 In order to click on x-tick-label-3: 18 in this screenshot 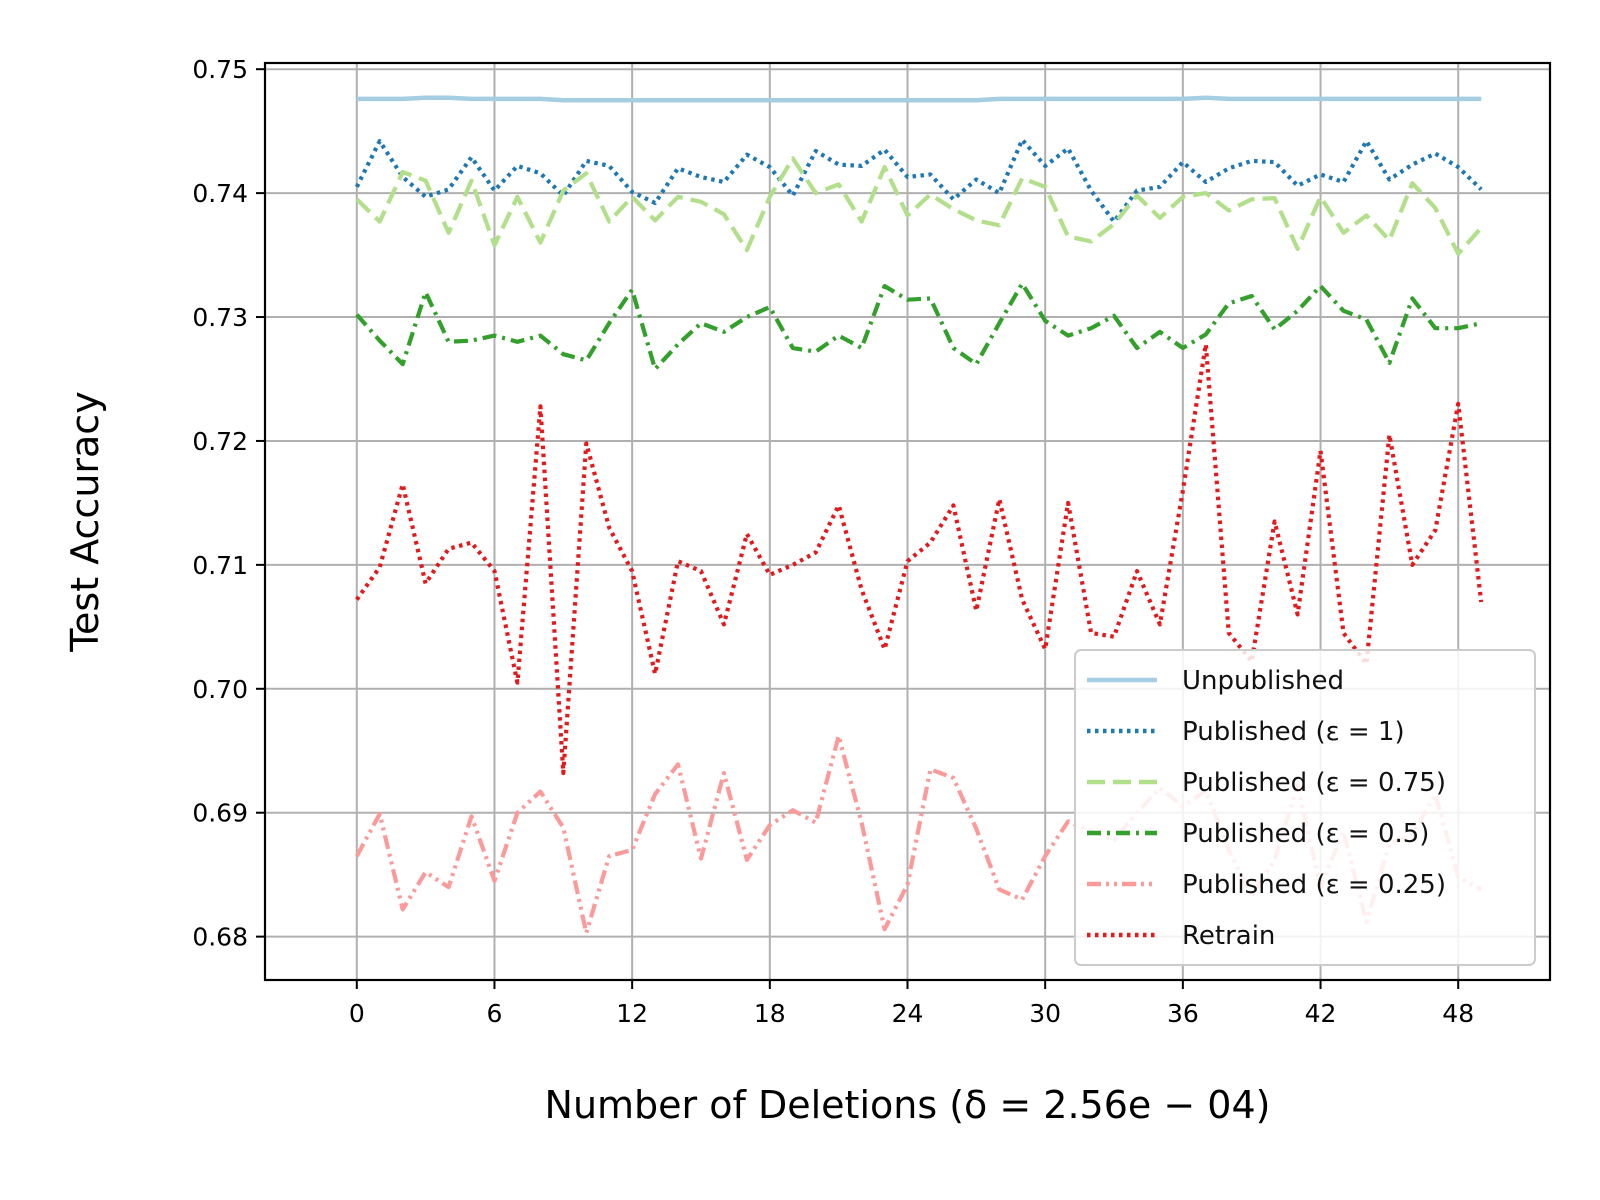, I will do `click(770, 1013)`.